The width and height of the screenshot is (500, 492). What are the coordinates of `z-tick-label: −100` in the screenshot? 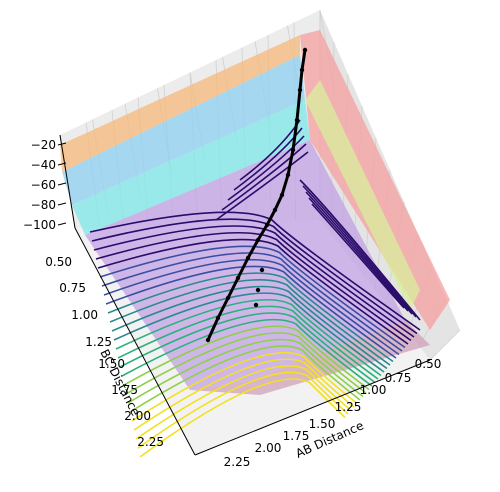 It's located at (39, 225).